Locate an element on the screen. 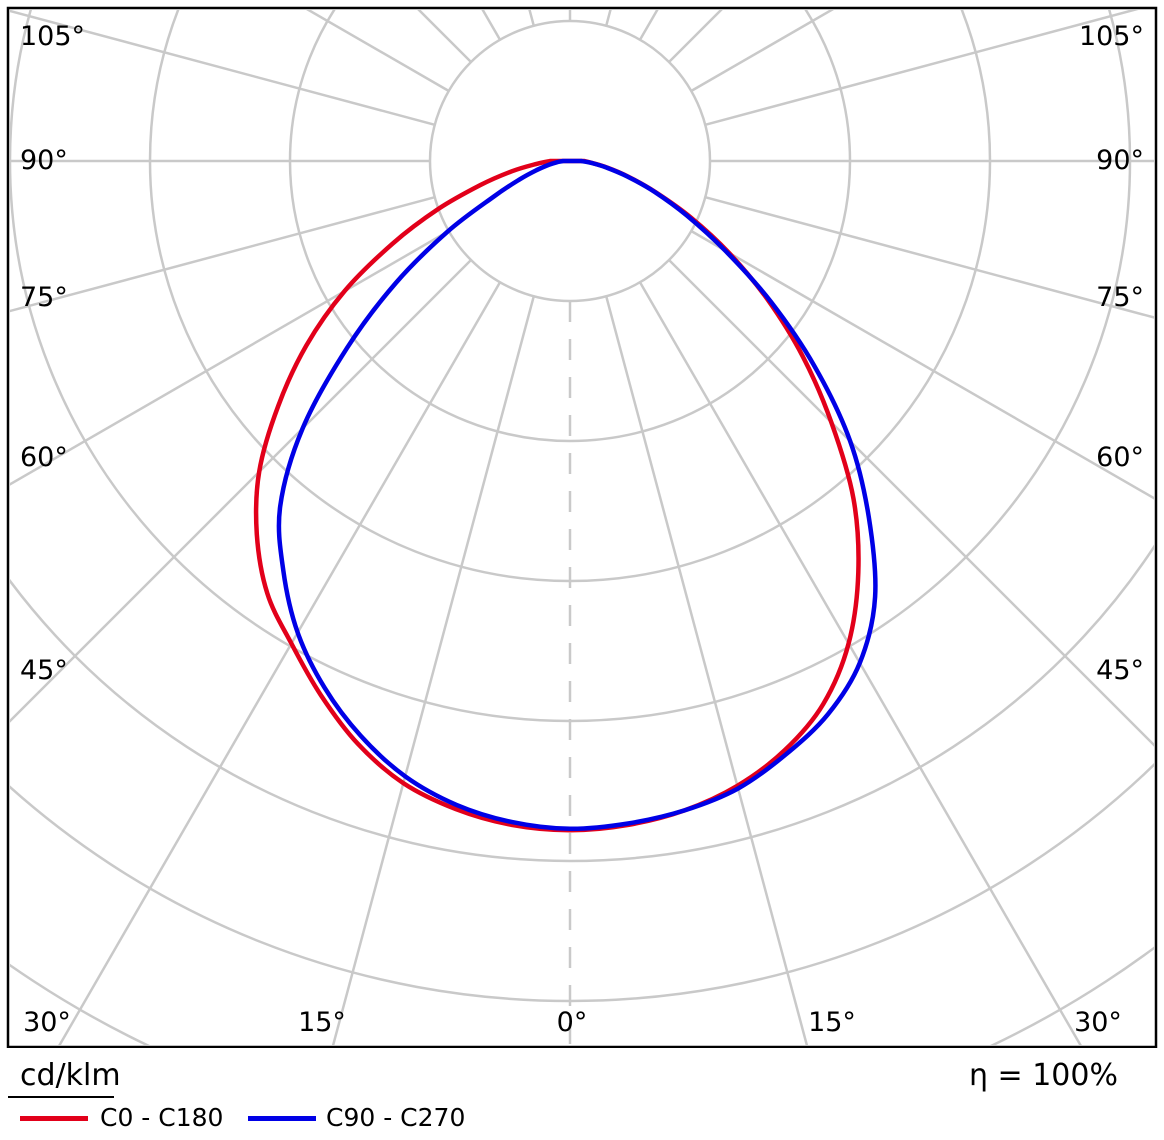  angle-label: 0° is located at coordinates (572, 1022).